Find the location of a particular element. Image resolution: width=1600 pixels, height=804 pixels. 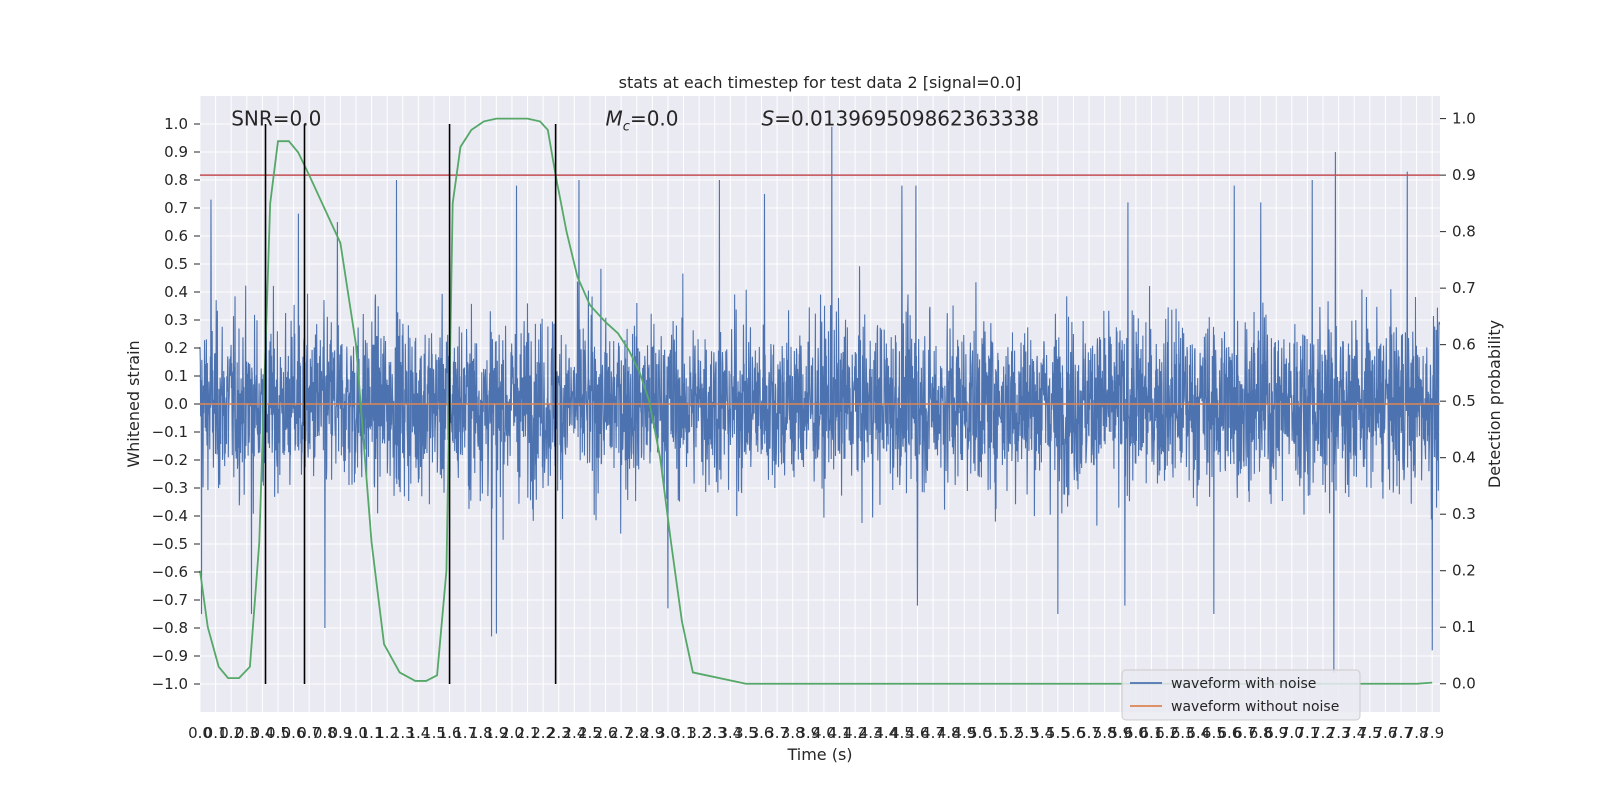

x-tick-label: 4.1 is located at coordinates (840, 733).